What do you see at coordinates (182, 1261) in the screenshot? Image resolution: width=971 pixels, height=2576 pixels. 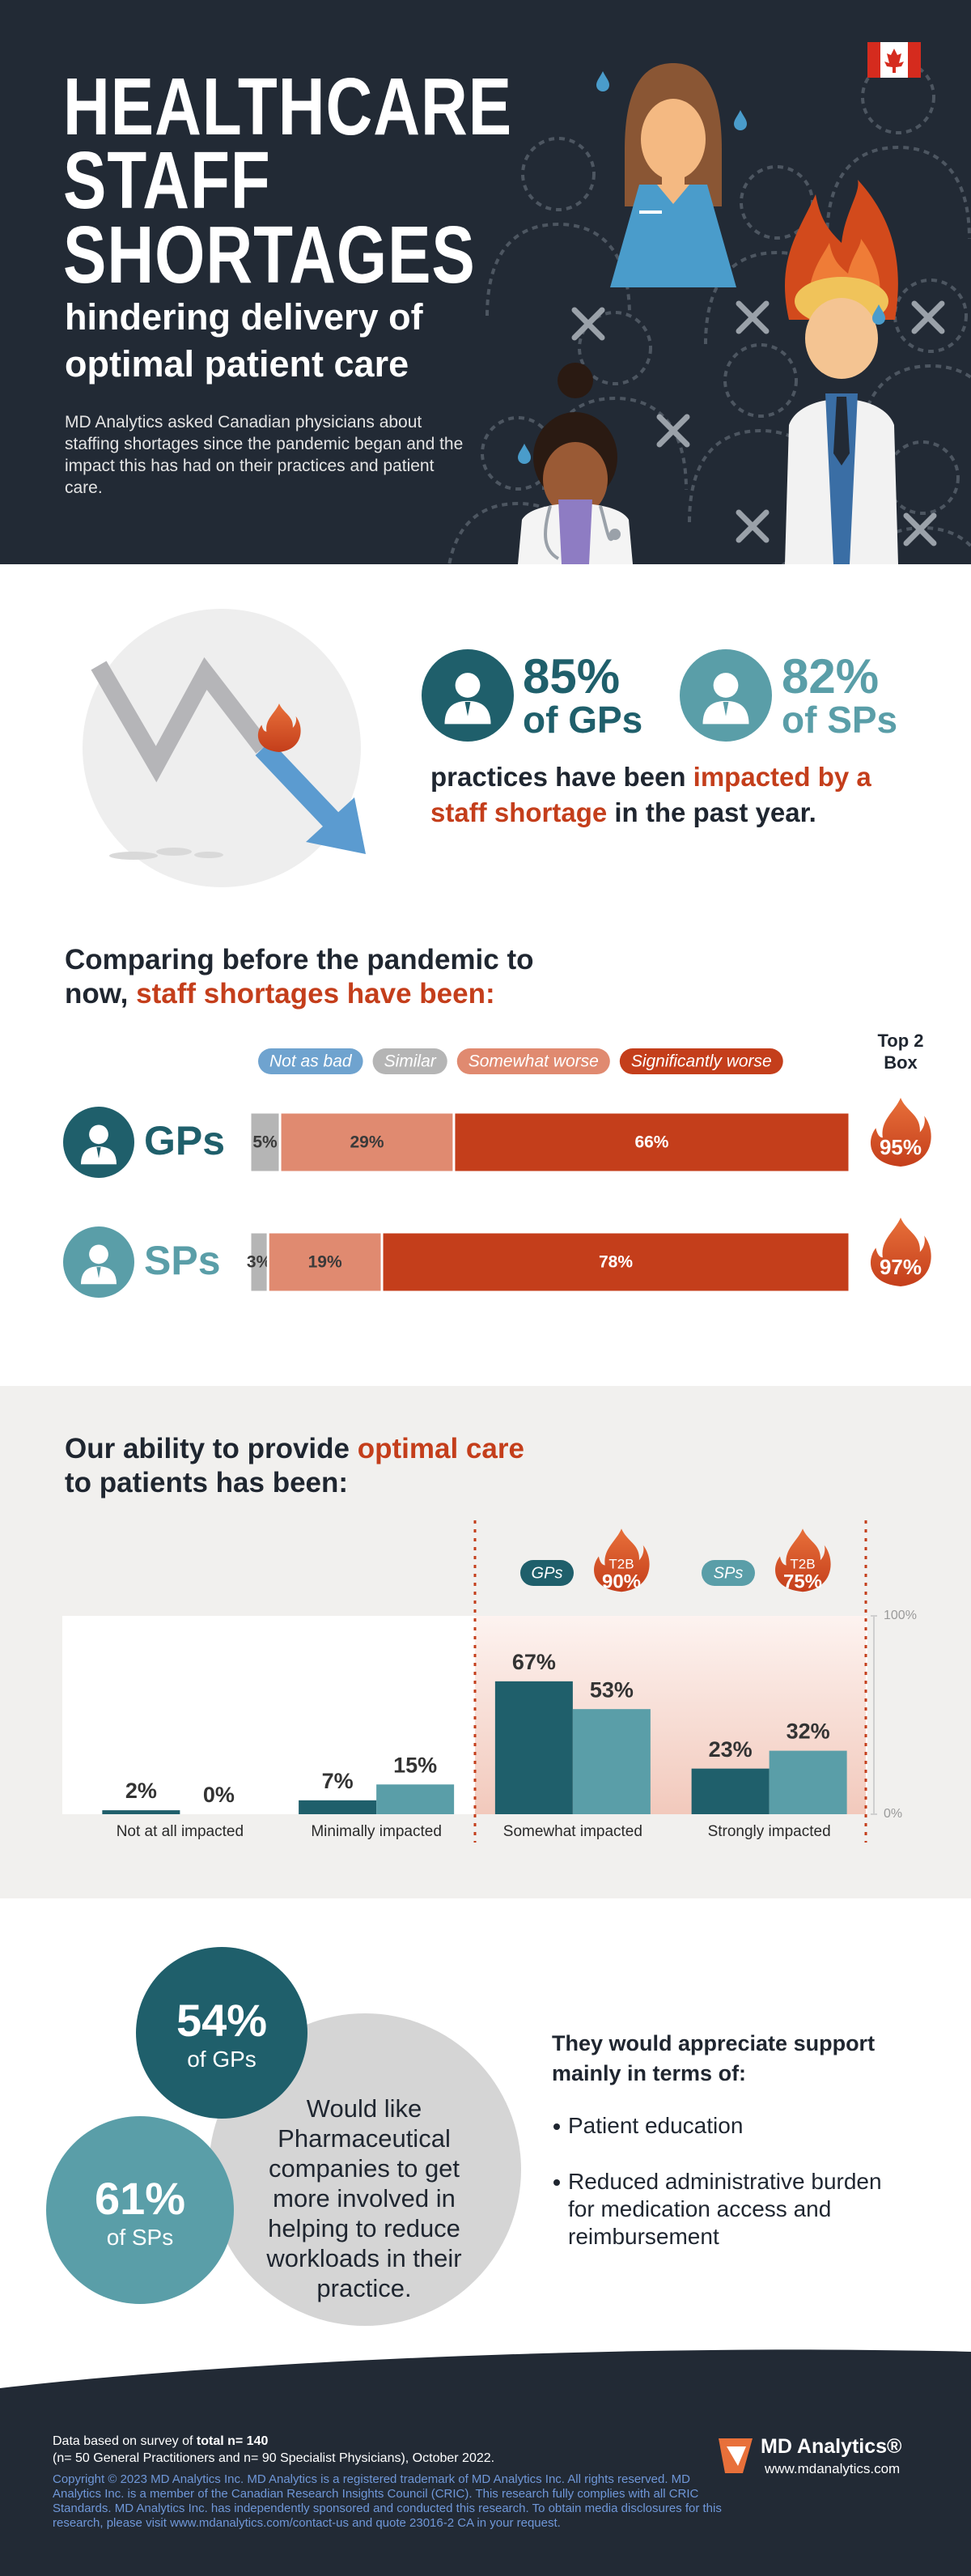 I see `category-label: SPs` at bounding box center [182, 1261].